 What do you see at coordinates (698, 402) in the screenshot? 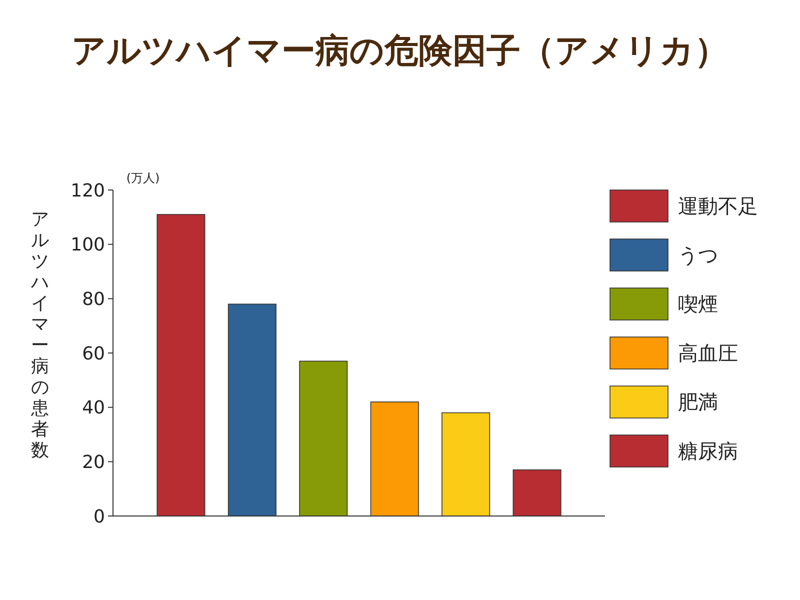
I see `legend-label: 肥満` at bounding box center [698, 402].